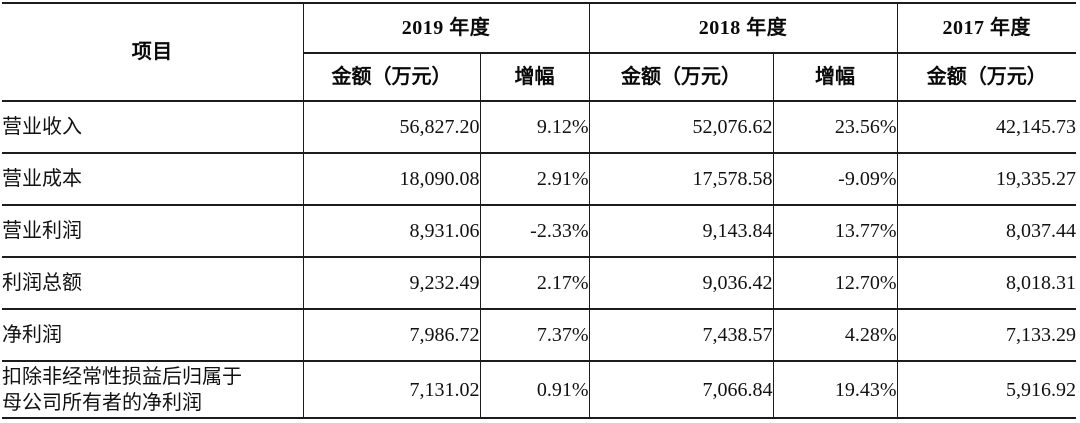 This screenshot has height=423, width=1080. I want to click on row-item-label: 营业利润, so click(152, 231).